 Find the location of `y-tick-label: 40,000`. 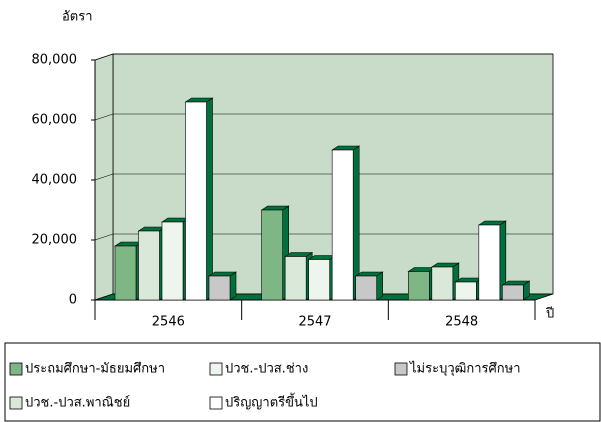

y-tick-label: 40,000 is located at coordinates (55, 180).